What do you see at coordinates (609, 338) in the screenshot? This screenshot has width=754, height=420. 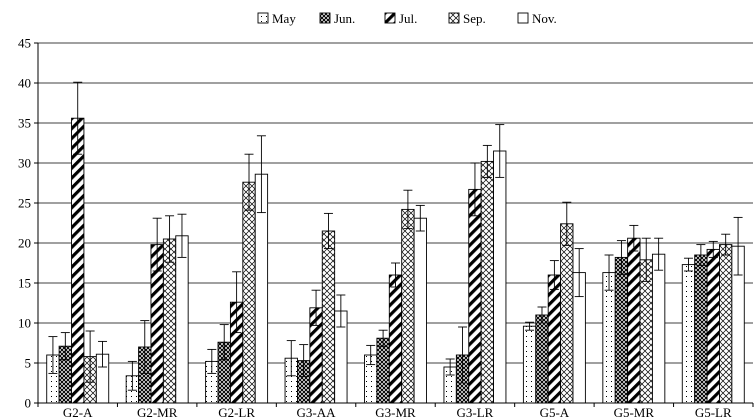 I see `bar-g5-mr-may` at bounding box center [609, 338].